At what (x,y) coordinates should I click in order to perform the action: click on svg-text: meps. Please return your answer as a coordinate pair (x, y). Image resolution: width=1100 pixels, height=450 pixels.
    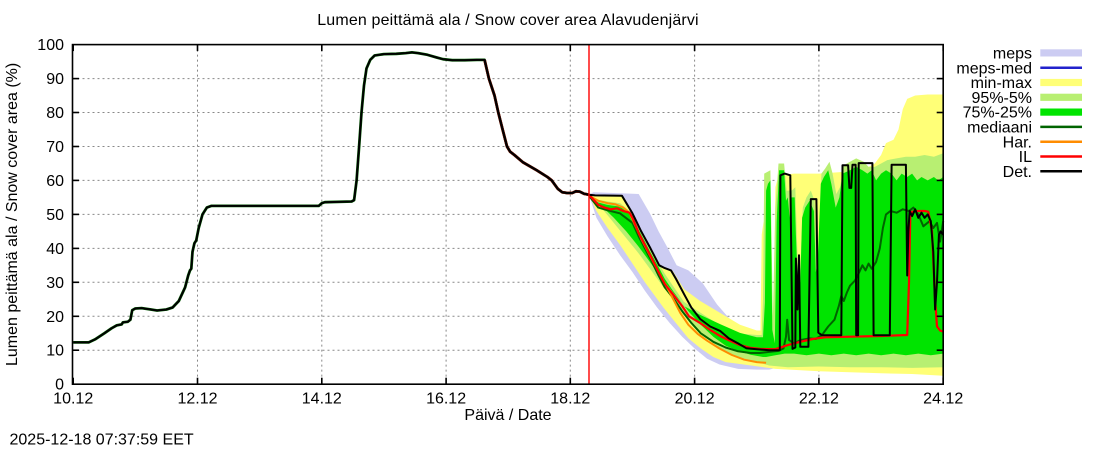
    Looking at the image, I should click on (1012, 54).